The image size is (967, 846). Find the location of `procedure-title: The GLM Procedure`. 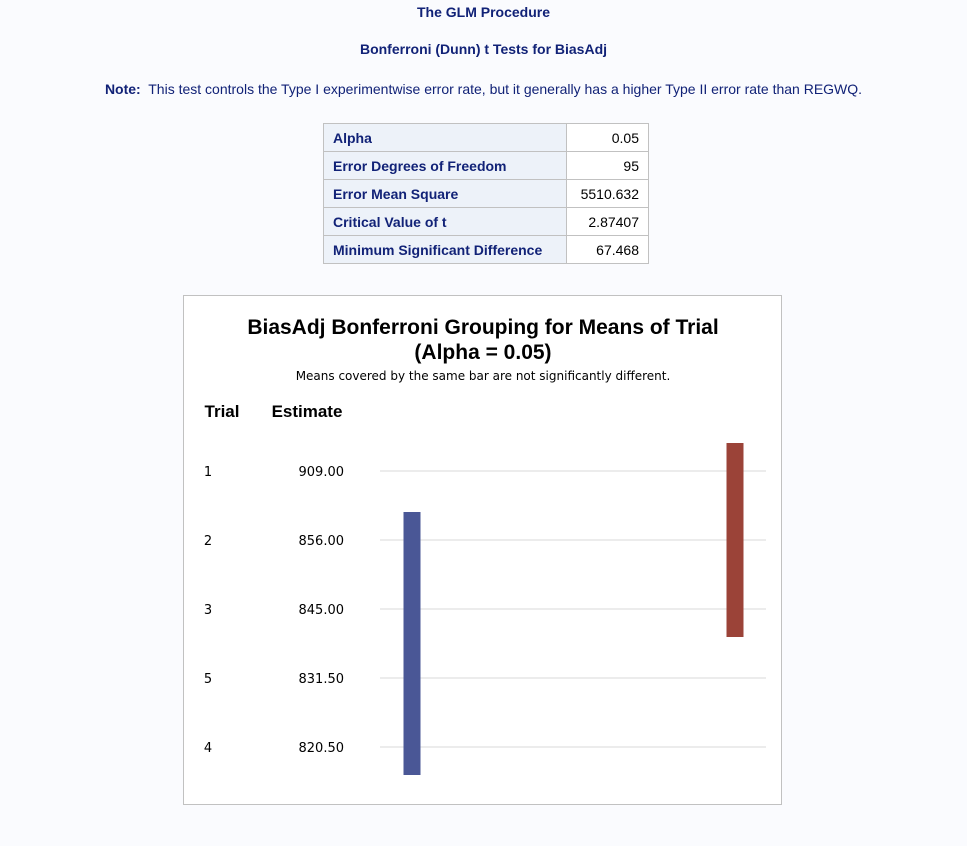

procedure-title: The GLM Procedure is located at coordinates (483, 12).